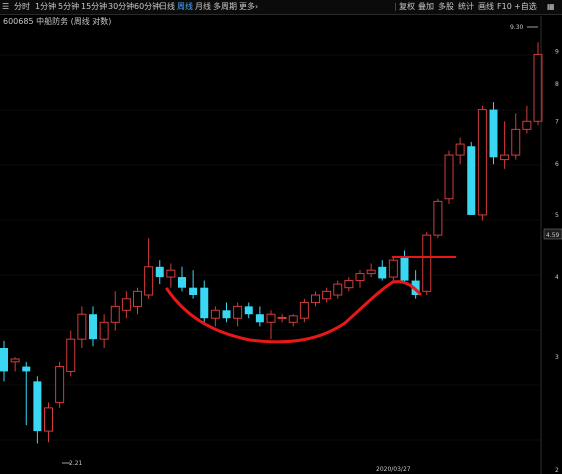 This screenshot has height=474, width=562. Describe the element at coordinates (504, 6) in the screenshot. I see `f10-button: F10` at that location.